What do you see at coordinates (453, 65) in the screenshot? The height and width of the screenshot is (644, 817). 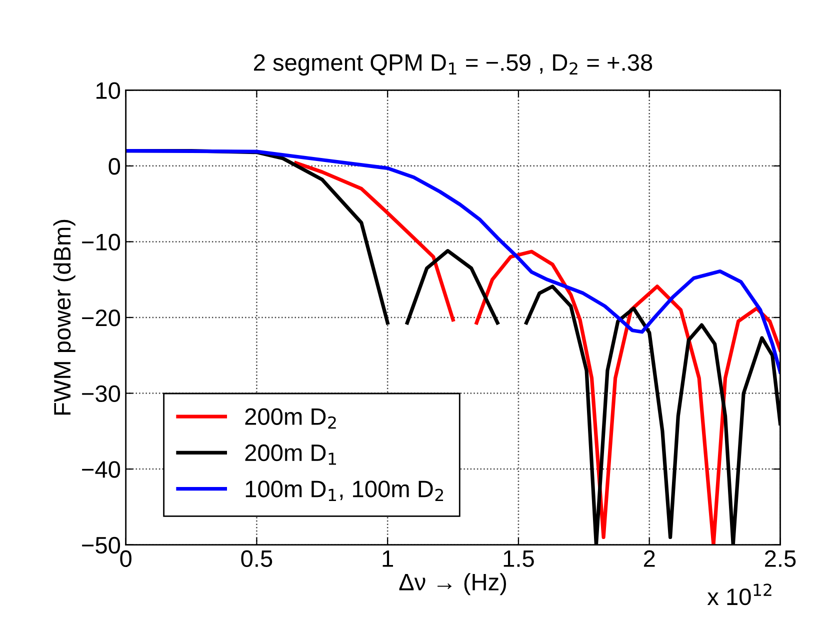 I see `chart-title: 2 segment QPM D$_{1}$ = −.59 , D$_{2}$ = +.38` at bounding box center [453, 65].